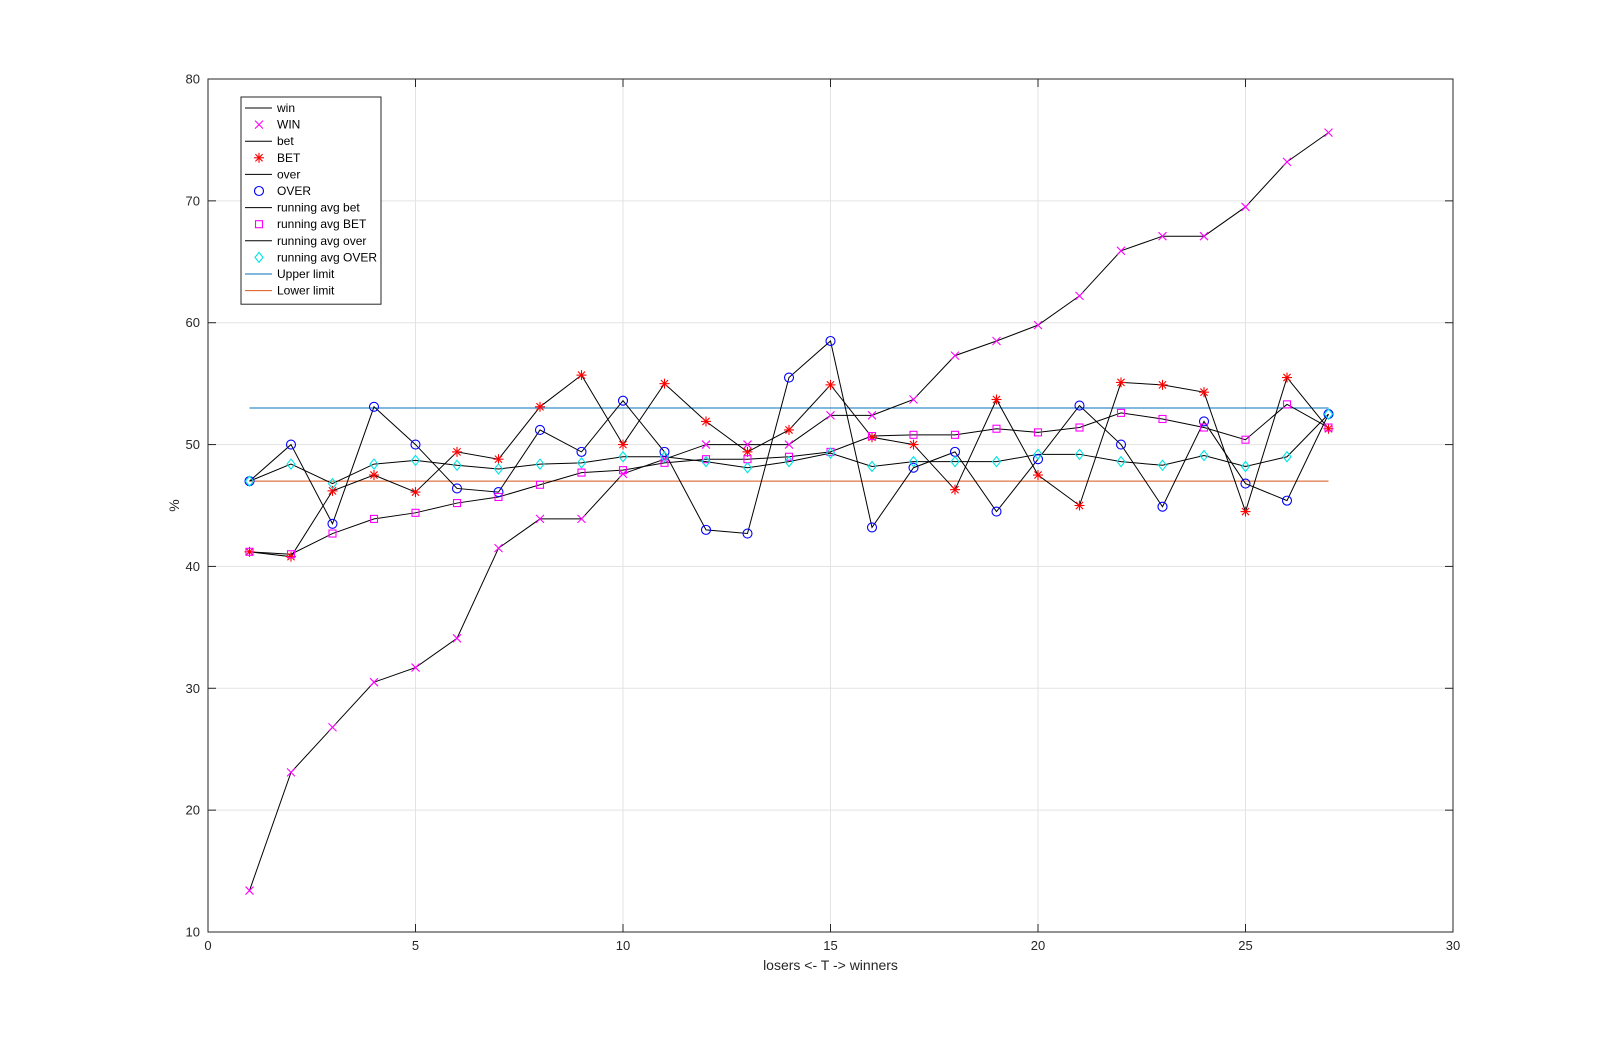  What do you see at coordinates (193, 79) in the screenshot?
I see `y-tick-label: 80` at bounding box center [193, 79].